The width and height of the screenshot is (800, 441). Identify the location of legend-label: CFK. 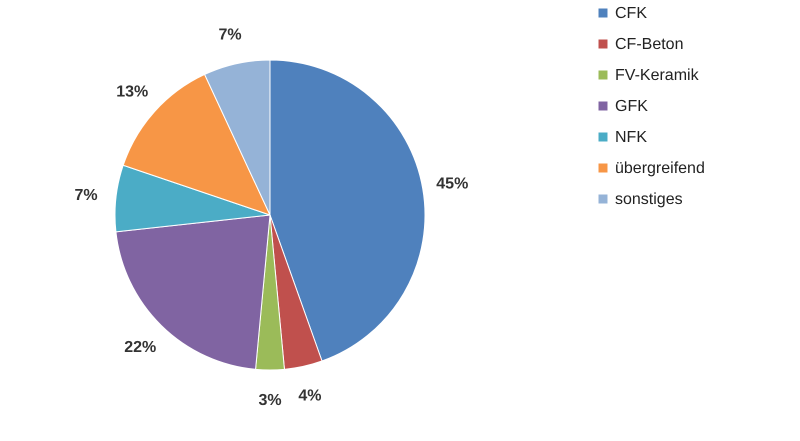
(631, 13).